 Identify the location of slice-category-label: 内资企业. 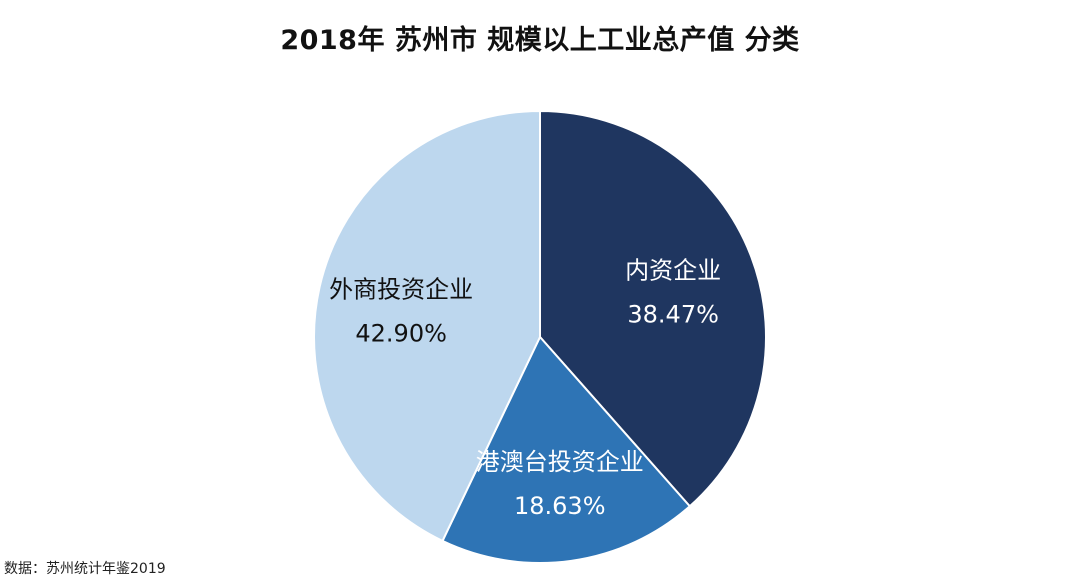
(673, 271).